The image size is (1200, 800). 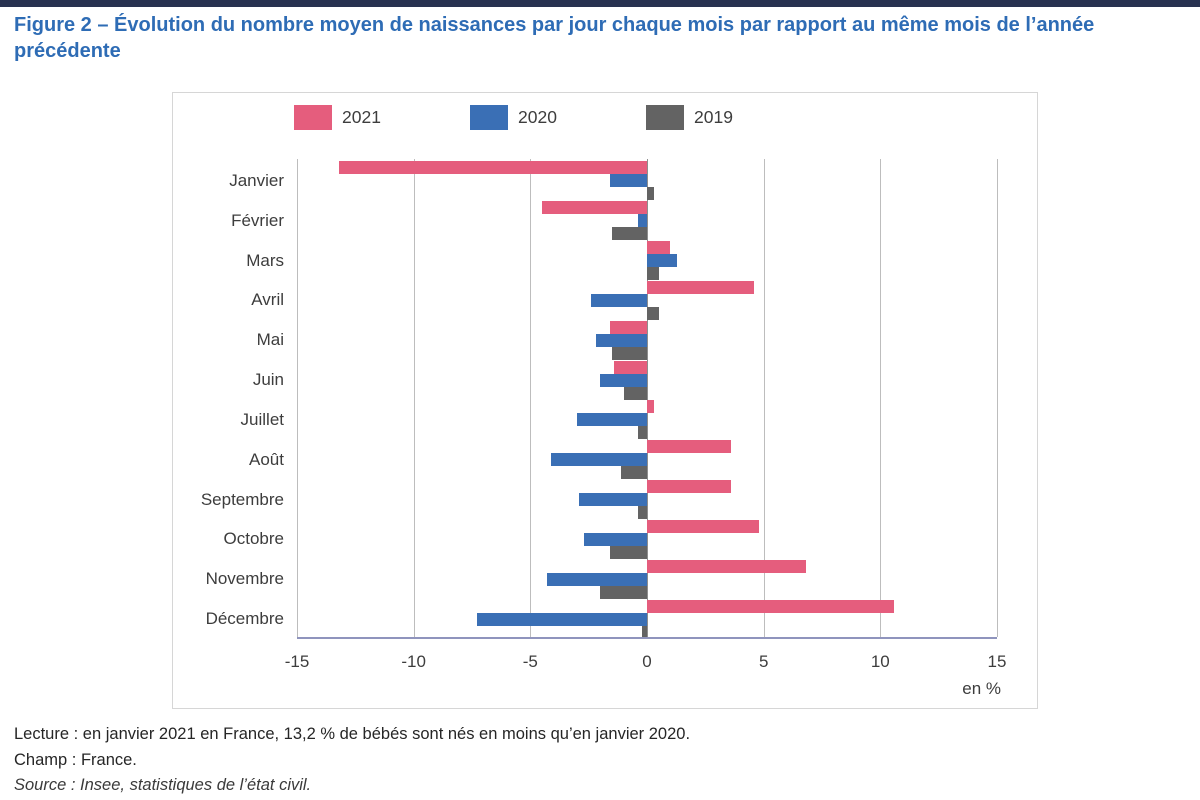 I want to click on legend-item-2020: 2020, so click(x=513, y=117).